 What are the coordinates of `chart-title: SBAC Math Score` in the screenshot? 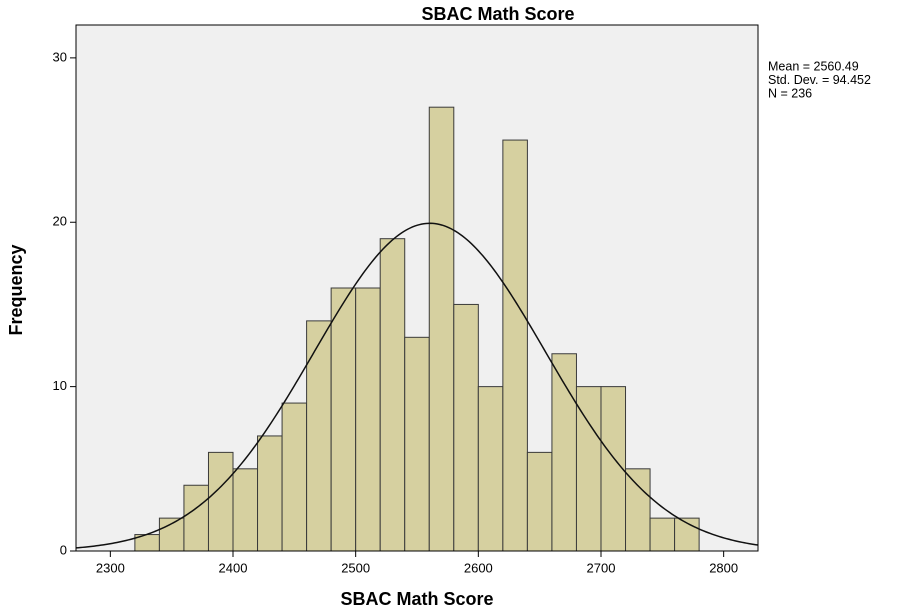 It's located at (497, 14).